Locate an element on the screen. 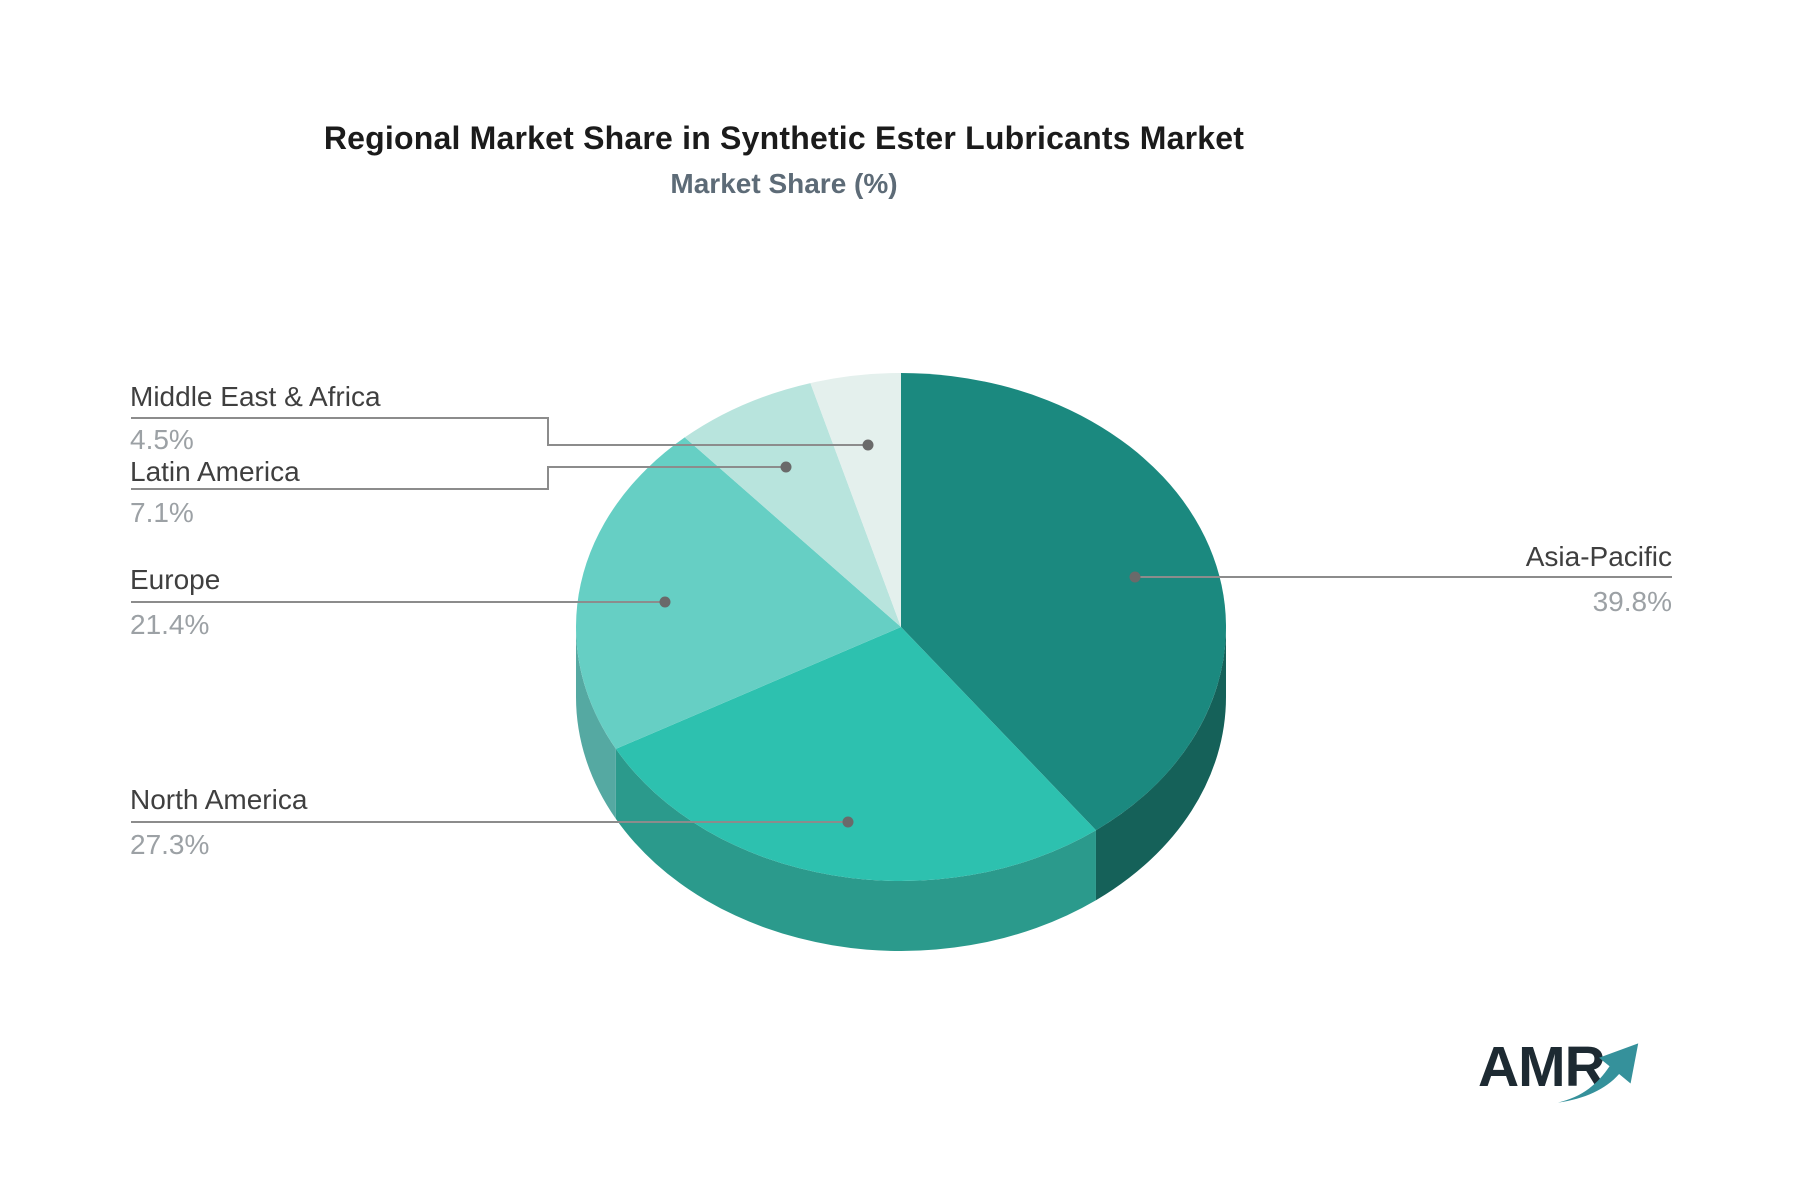 Image resolution: width=1800 pixels, height=1196 pixels. callout-europe: Europe 21.4% is located at coordinates (175, 602).